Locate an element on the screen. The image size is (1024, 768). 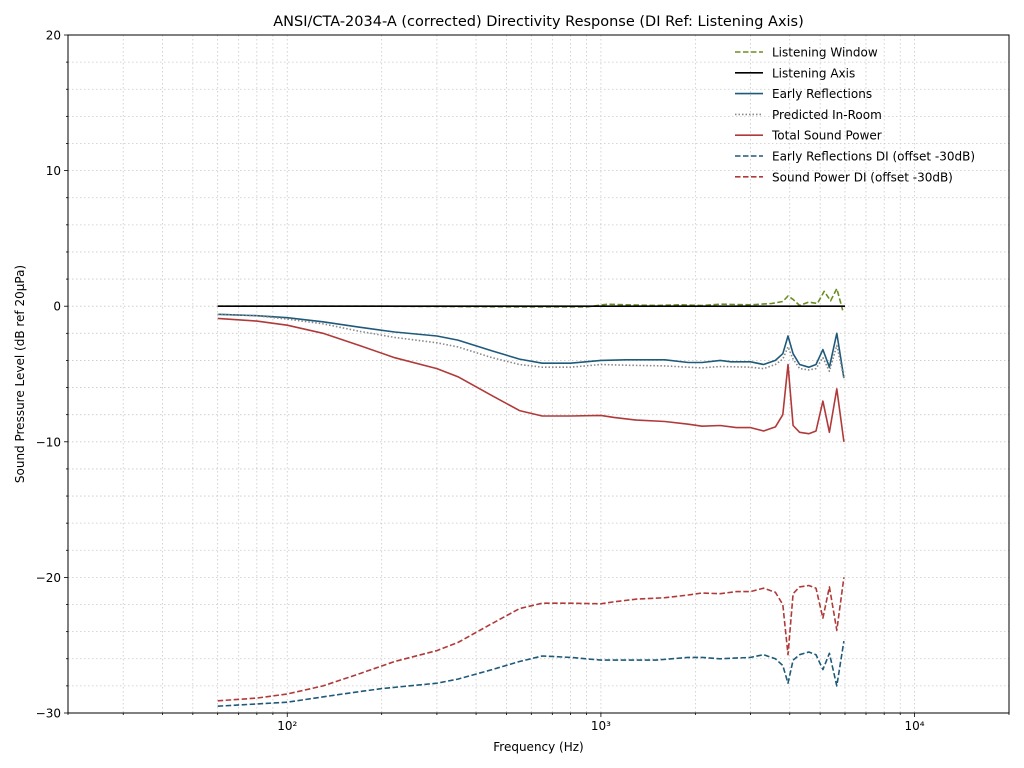
x-tick-label: 10³ is located at coordinates (601, 726).